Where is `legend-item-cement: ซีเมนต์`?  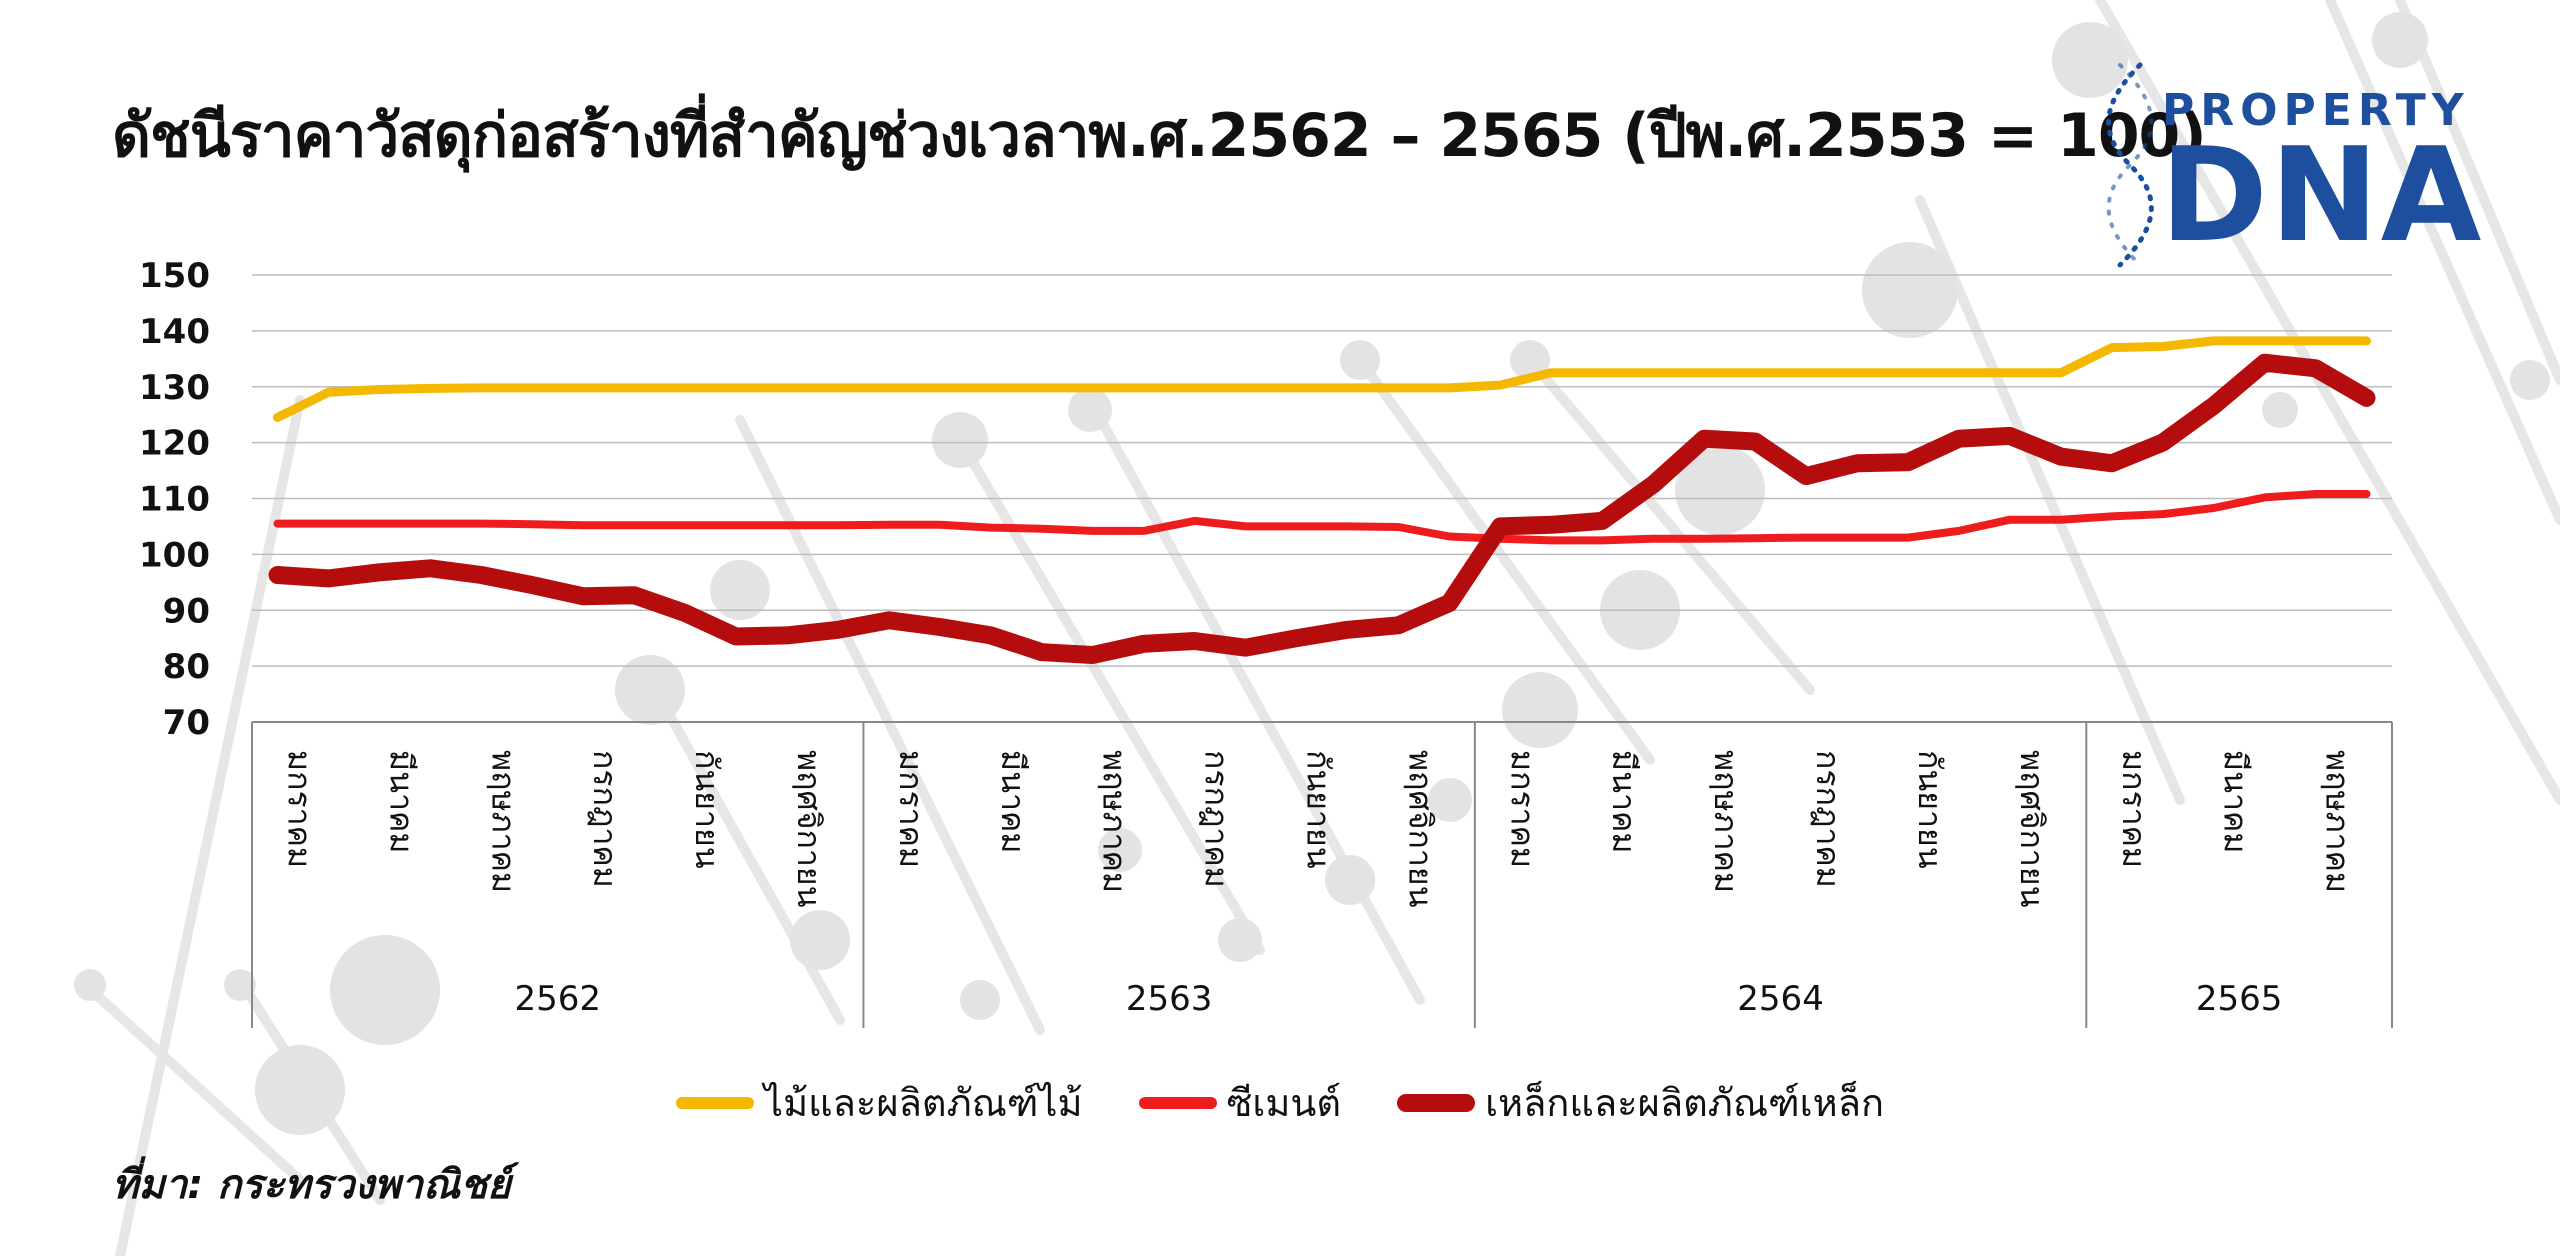 legend-item-cement: ซีเมนต์ is located at coordinates (1240, 1102).